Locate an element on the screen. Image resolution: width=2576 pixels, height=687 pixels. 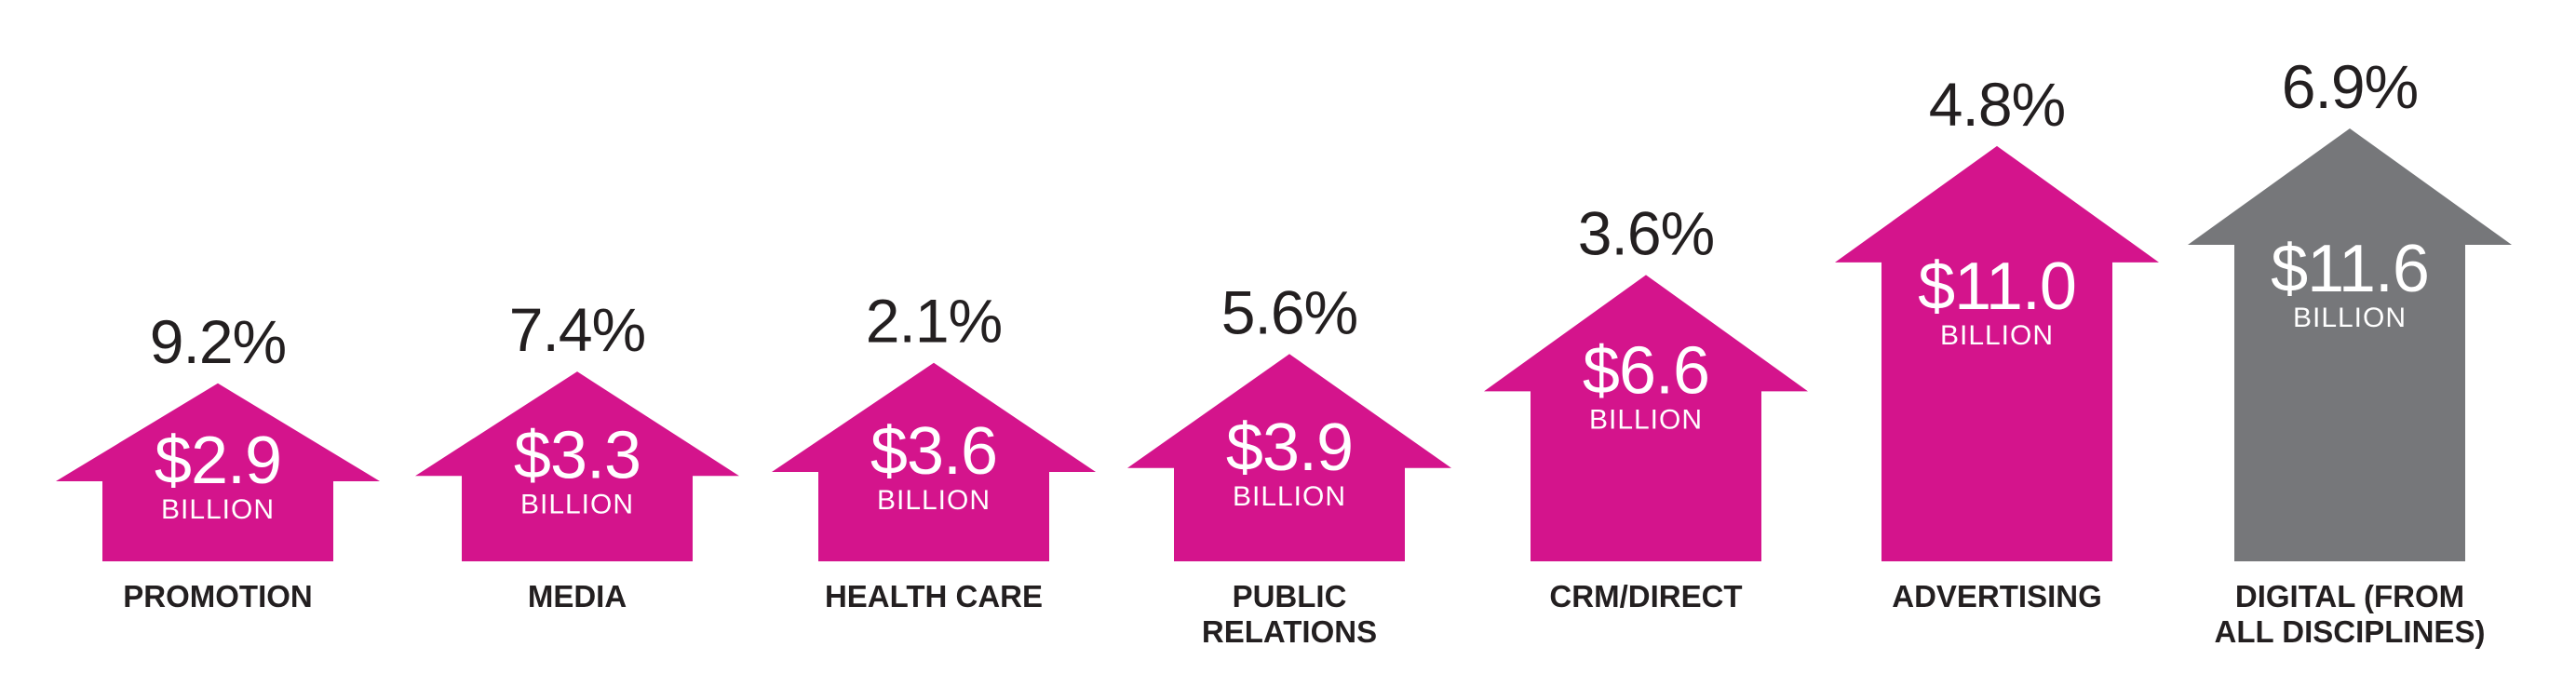
growth-label: 5.6% is located at coordinates (1289, 311).